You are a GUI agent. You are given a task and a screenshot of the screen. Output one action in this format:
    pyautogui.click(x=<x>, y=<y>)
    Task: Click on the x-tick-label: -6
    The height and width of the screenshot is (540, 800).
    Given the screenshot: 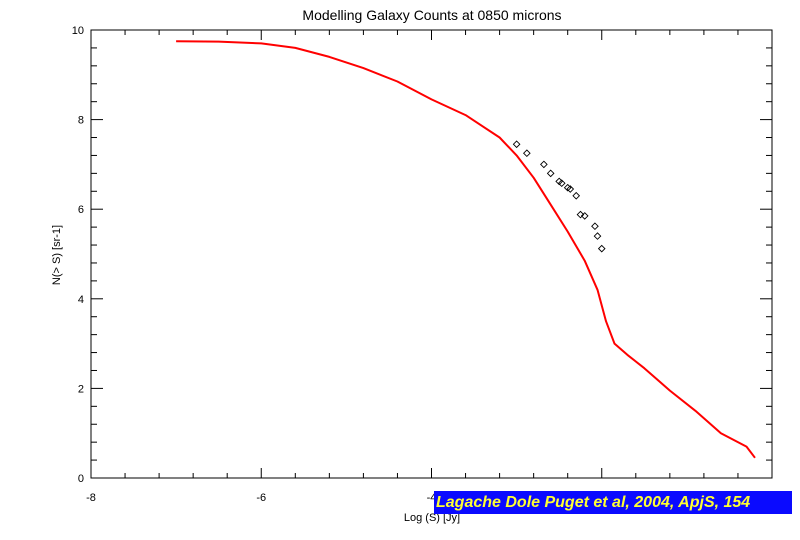 What is the action you would take?
    pyautogui.click(x=261, y=498)
    